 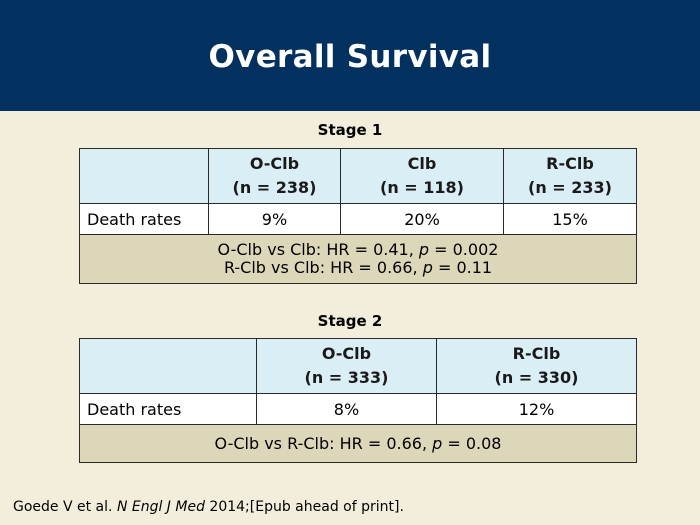 I want to click on stage-2-death-rates-row: Death rates 8% 12%, so click(x=358, y=409).